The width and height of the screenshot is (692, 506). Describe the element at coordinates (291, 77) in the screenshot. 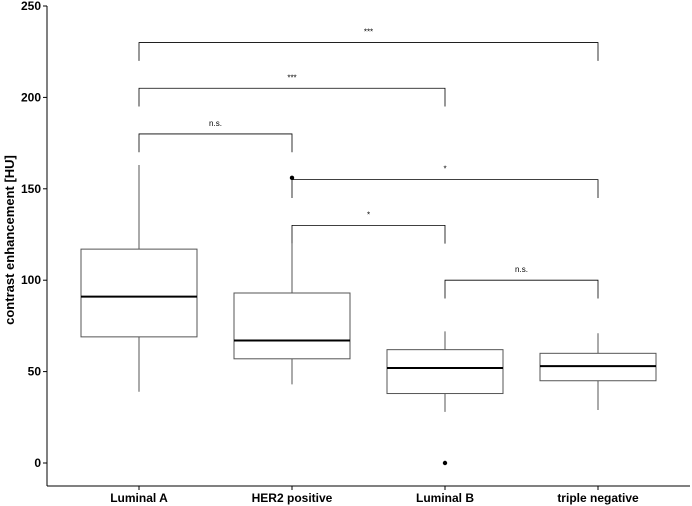

I see `bracket-label-1: ***` at that location.